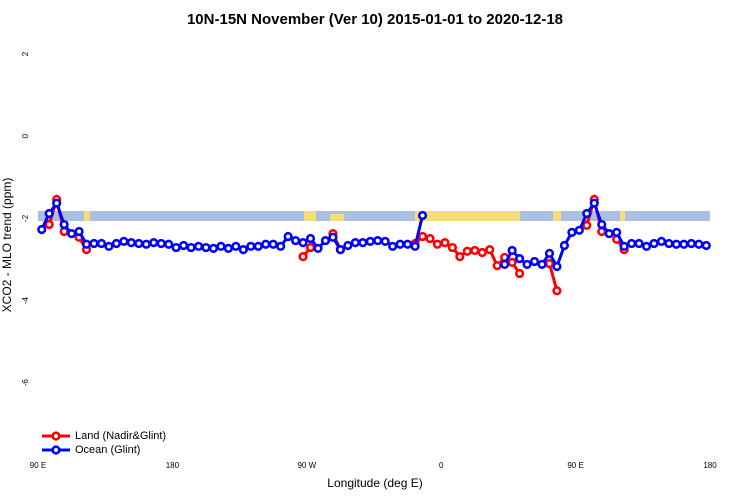 This screenshot has width=750, height=500. I want to click on x-tick-label: 0, so click(441, 465).